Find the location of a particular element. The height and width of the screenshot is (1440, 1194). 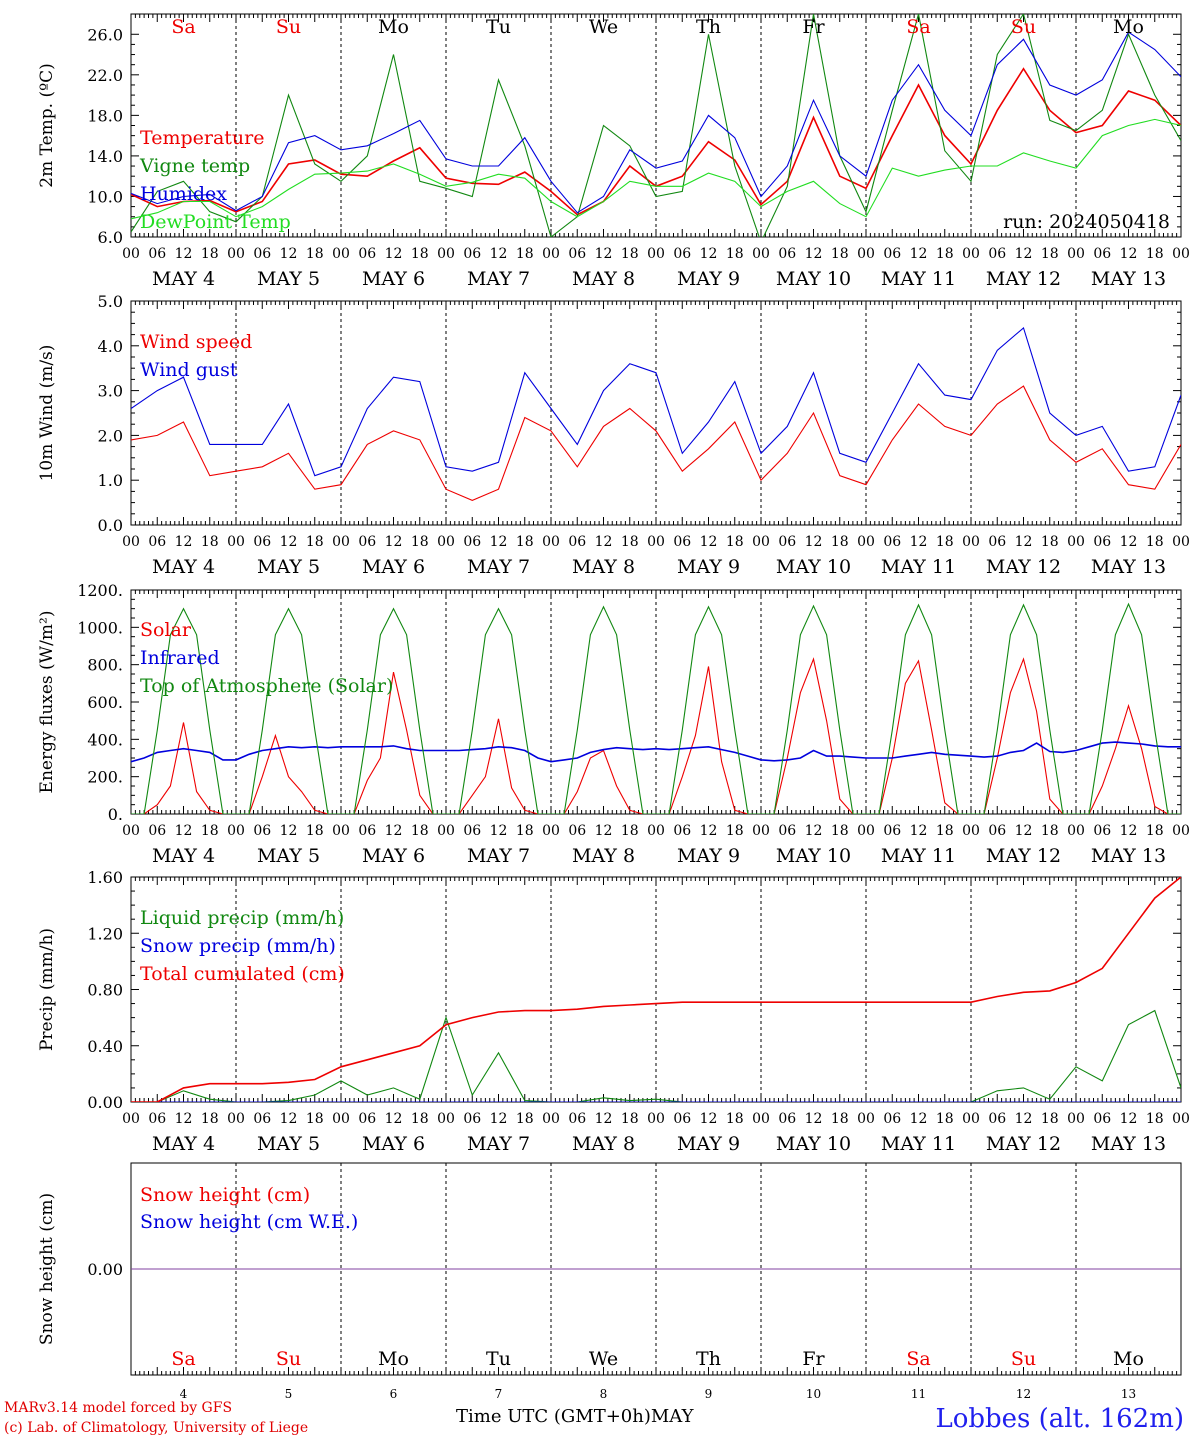

legend-entry: Liquid precip (mm/h) is located at coordinates (242, 918).